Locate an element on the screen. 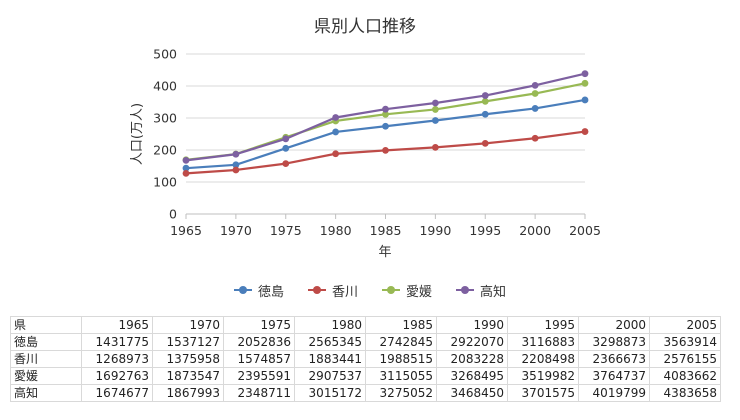 The width and height of the screenshot is (740, 420). y-tick-label: 0 is located at coordinates (173, 214).